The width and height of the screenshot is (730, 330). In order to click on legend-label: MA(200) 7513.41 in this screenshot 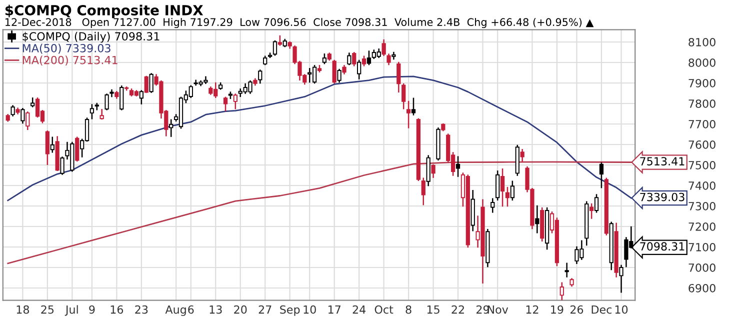, I will do `click(70, 61)`.